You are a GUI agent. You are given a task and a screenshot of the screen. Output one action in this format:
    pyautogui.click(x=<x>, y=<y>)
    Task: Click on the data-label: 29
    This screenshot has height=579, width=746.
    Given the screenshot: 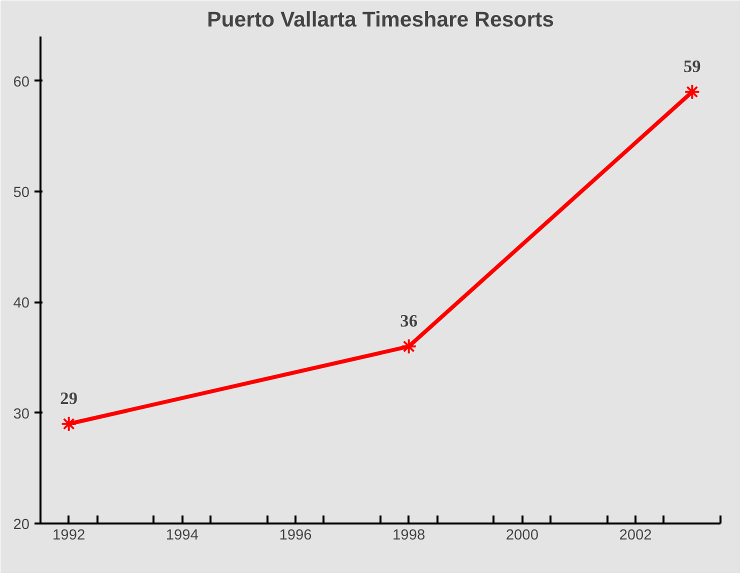 What is the action you would take?
    pyautogui.click(x=69, y=398)
    